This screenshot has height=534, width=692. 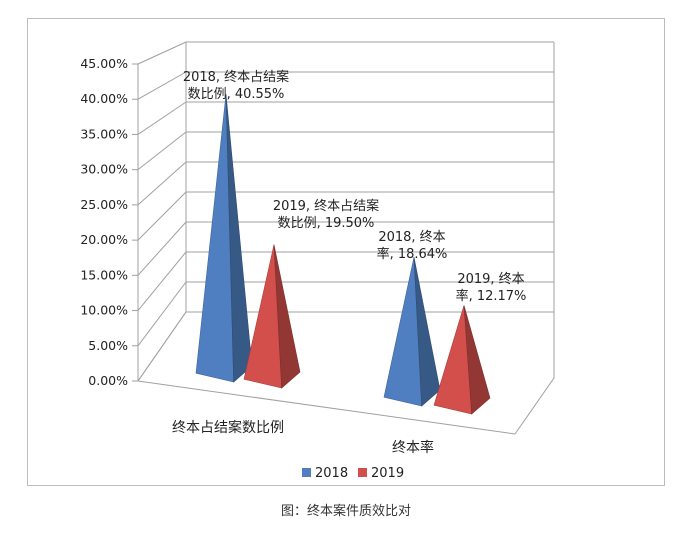 I want to click on figure-caption: 图：终本案件质效比对, so click(x=345, y=511).